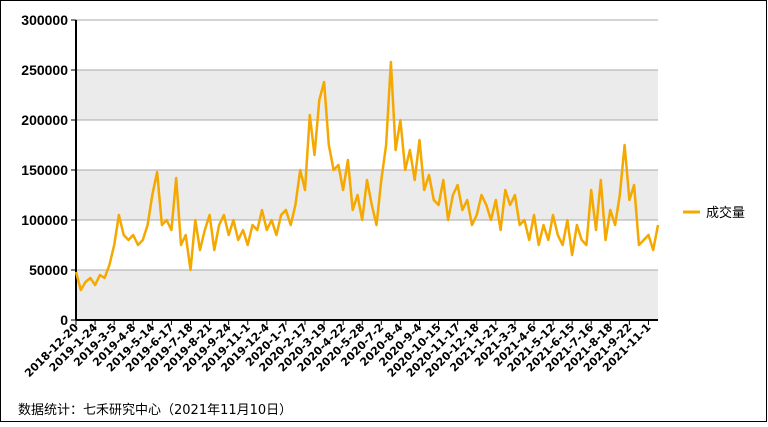 The width and height of the screenshot is (768, 427). Describe the element at coordinates (44, 220) in the screenshot. I see `y-tick-label: 100000` at that location.